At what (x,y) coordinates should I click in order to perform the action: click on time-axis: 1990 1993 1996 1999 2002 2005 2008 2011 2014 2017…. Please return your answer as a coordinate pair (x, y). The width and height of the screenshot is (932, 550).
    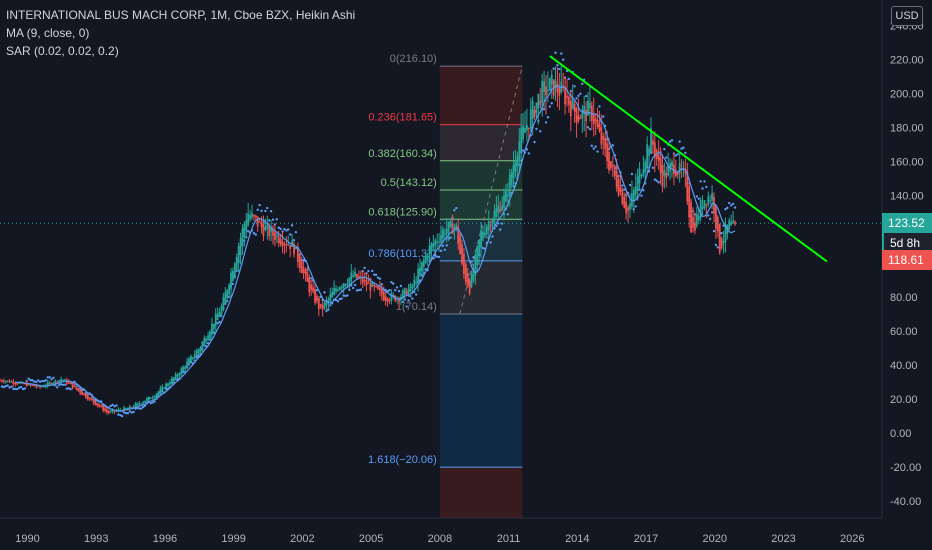
    Looking at the image, I should click on (466, 533).